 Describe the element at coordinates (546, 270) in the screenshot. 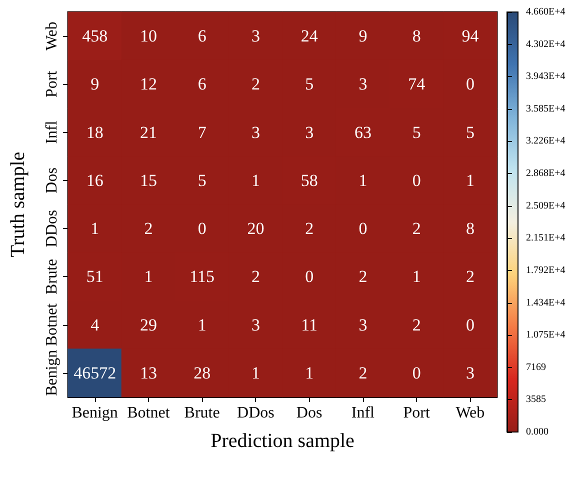

I see `color-bar-label: 1.792E+4` at that location.